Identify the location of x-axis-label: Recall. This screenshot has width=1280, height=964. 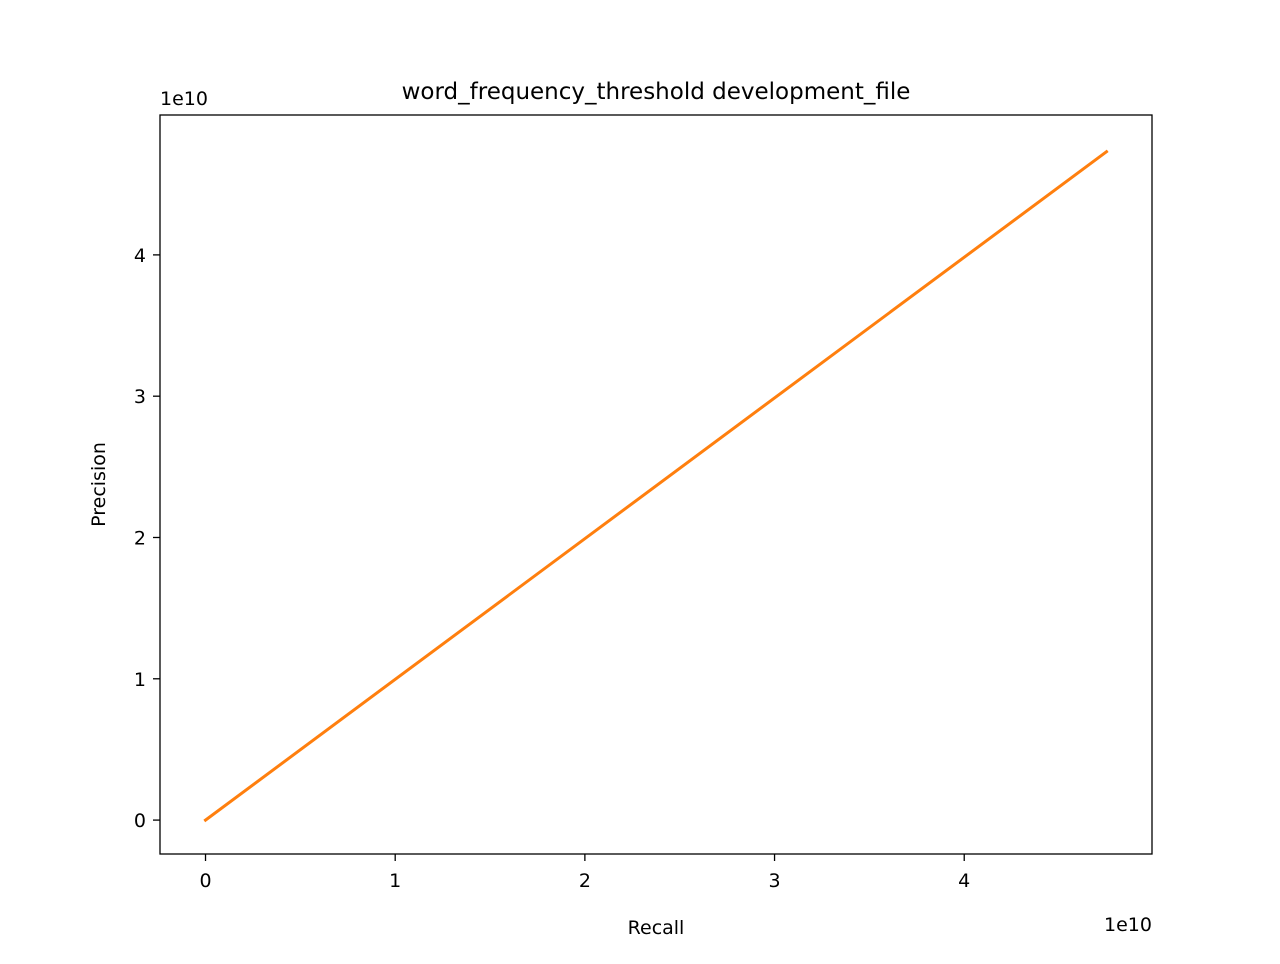
(656, 928).